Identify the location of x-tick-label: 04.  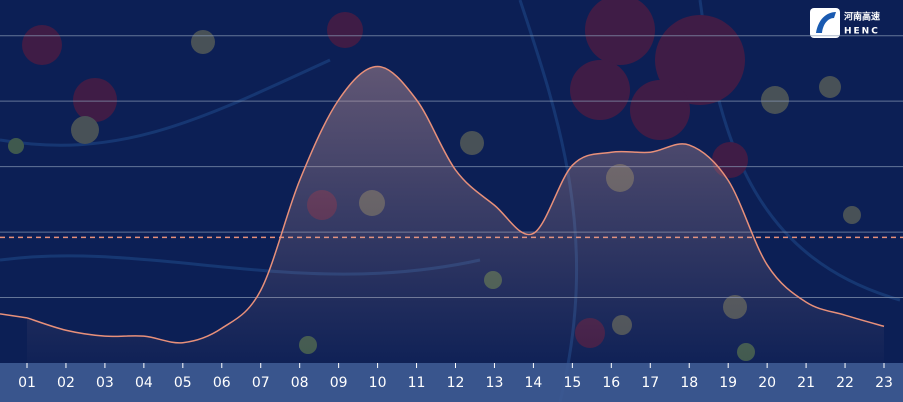
(144, 383).